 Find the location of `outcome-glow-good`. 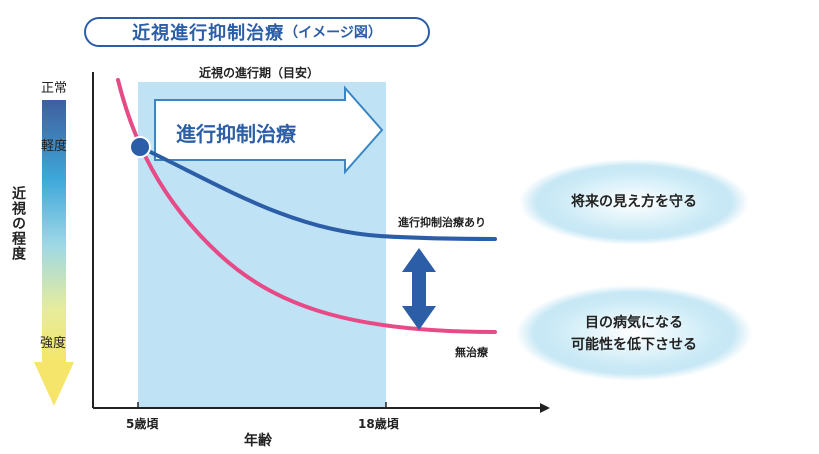

outcome-glow-good is located at coordinates (634, 202).